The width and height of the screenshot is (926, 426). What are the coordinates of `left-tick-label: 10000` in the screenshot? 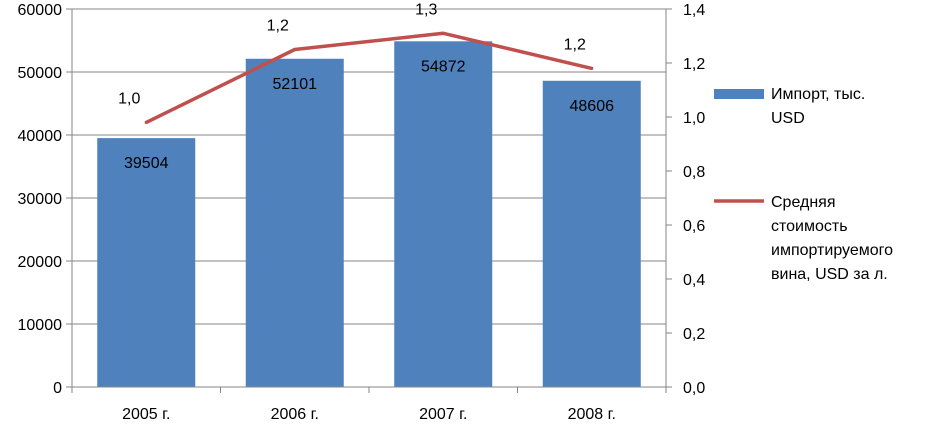 It's located at (40, 325).